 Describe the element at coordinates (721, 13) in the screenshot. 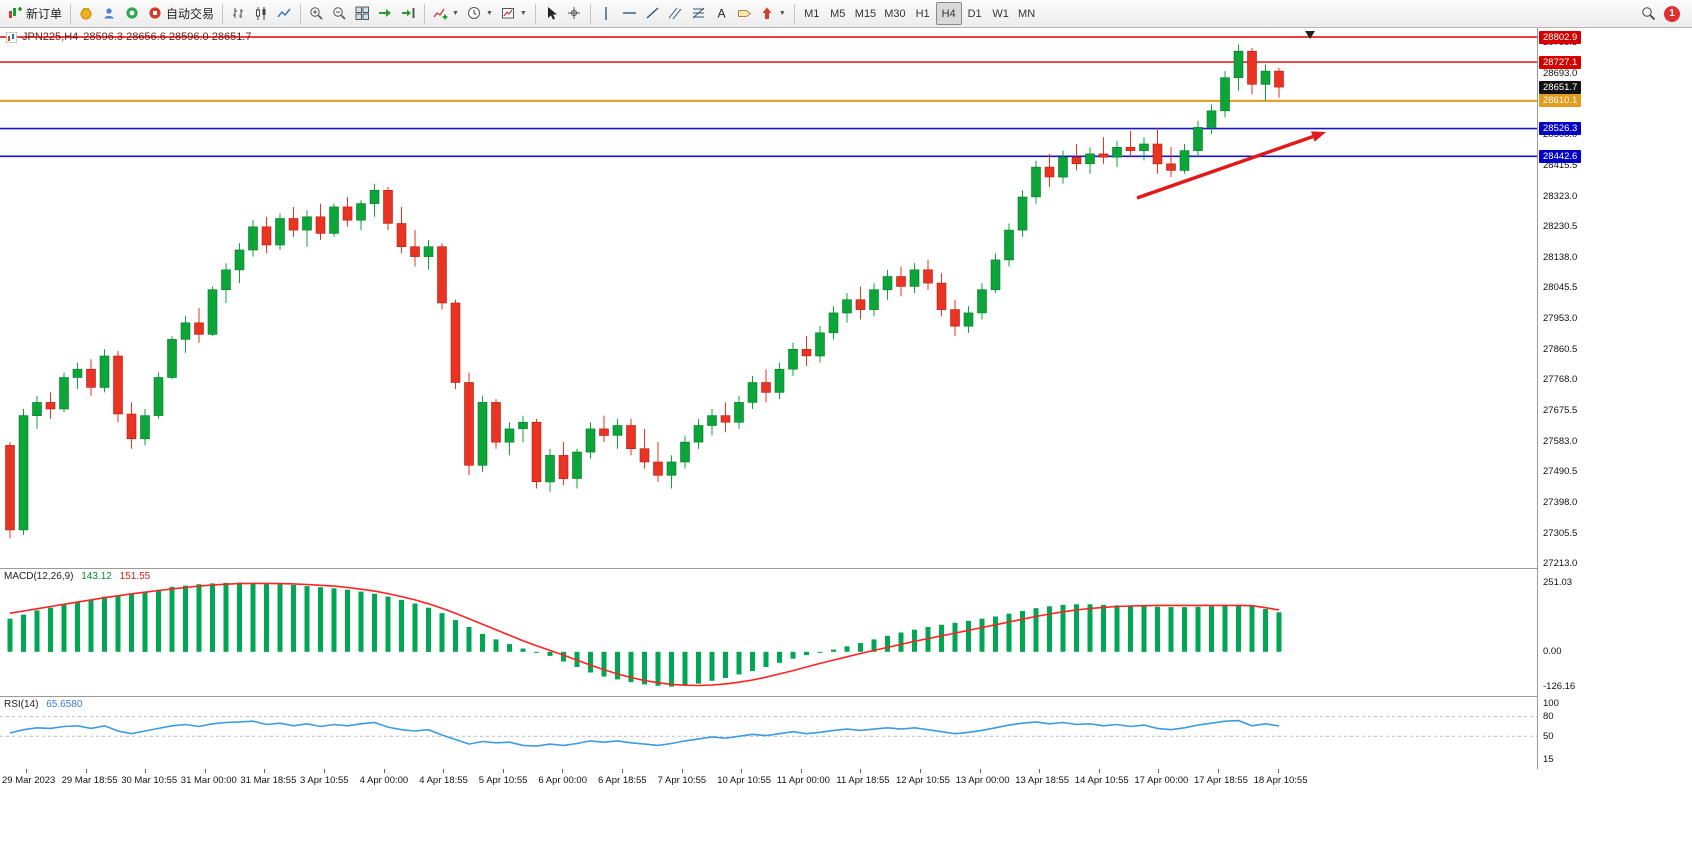

I see `text-button: A` at that location.